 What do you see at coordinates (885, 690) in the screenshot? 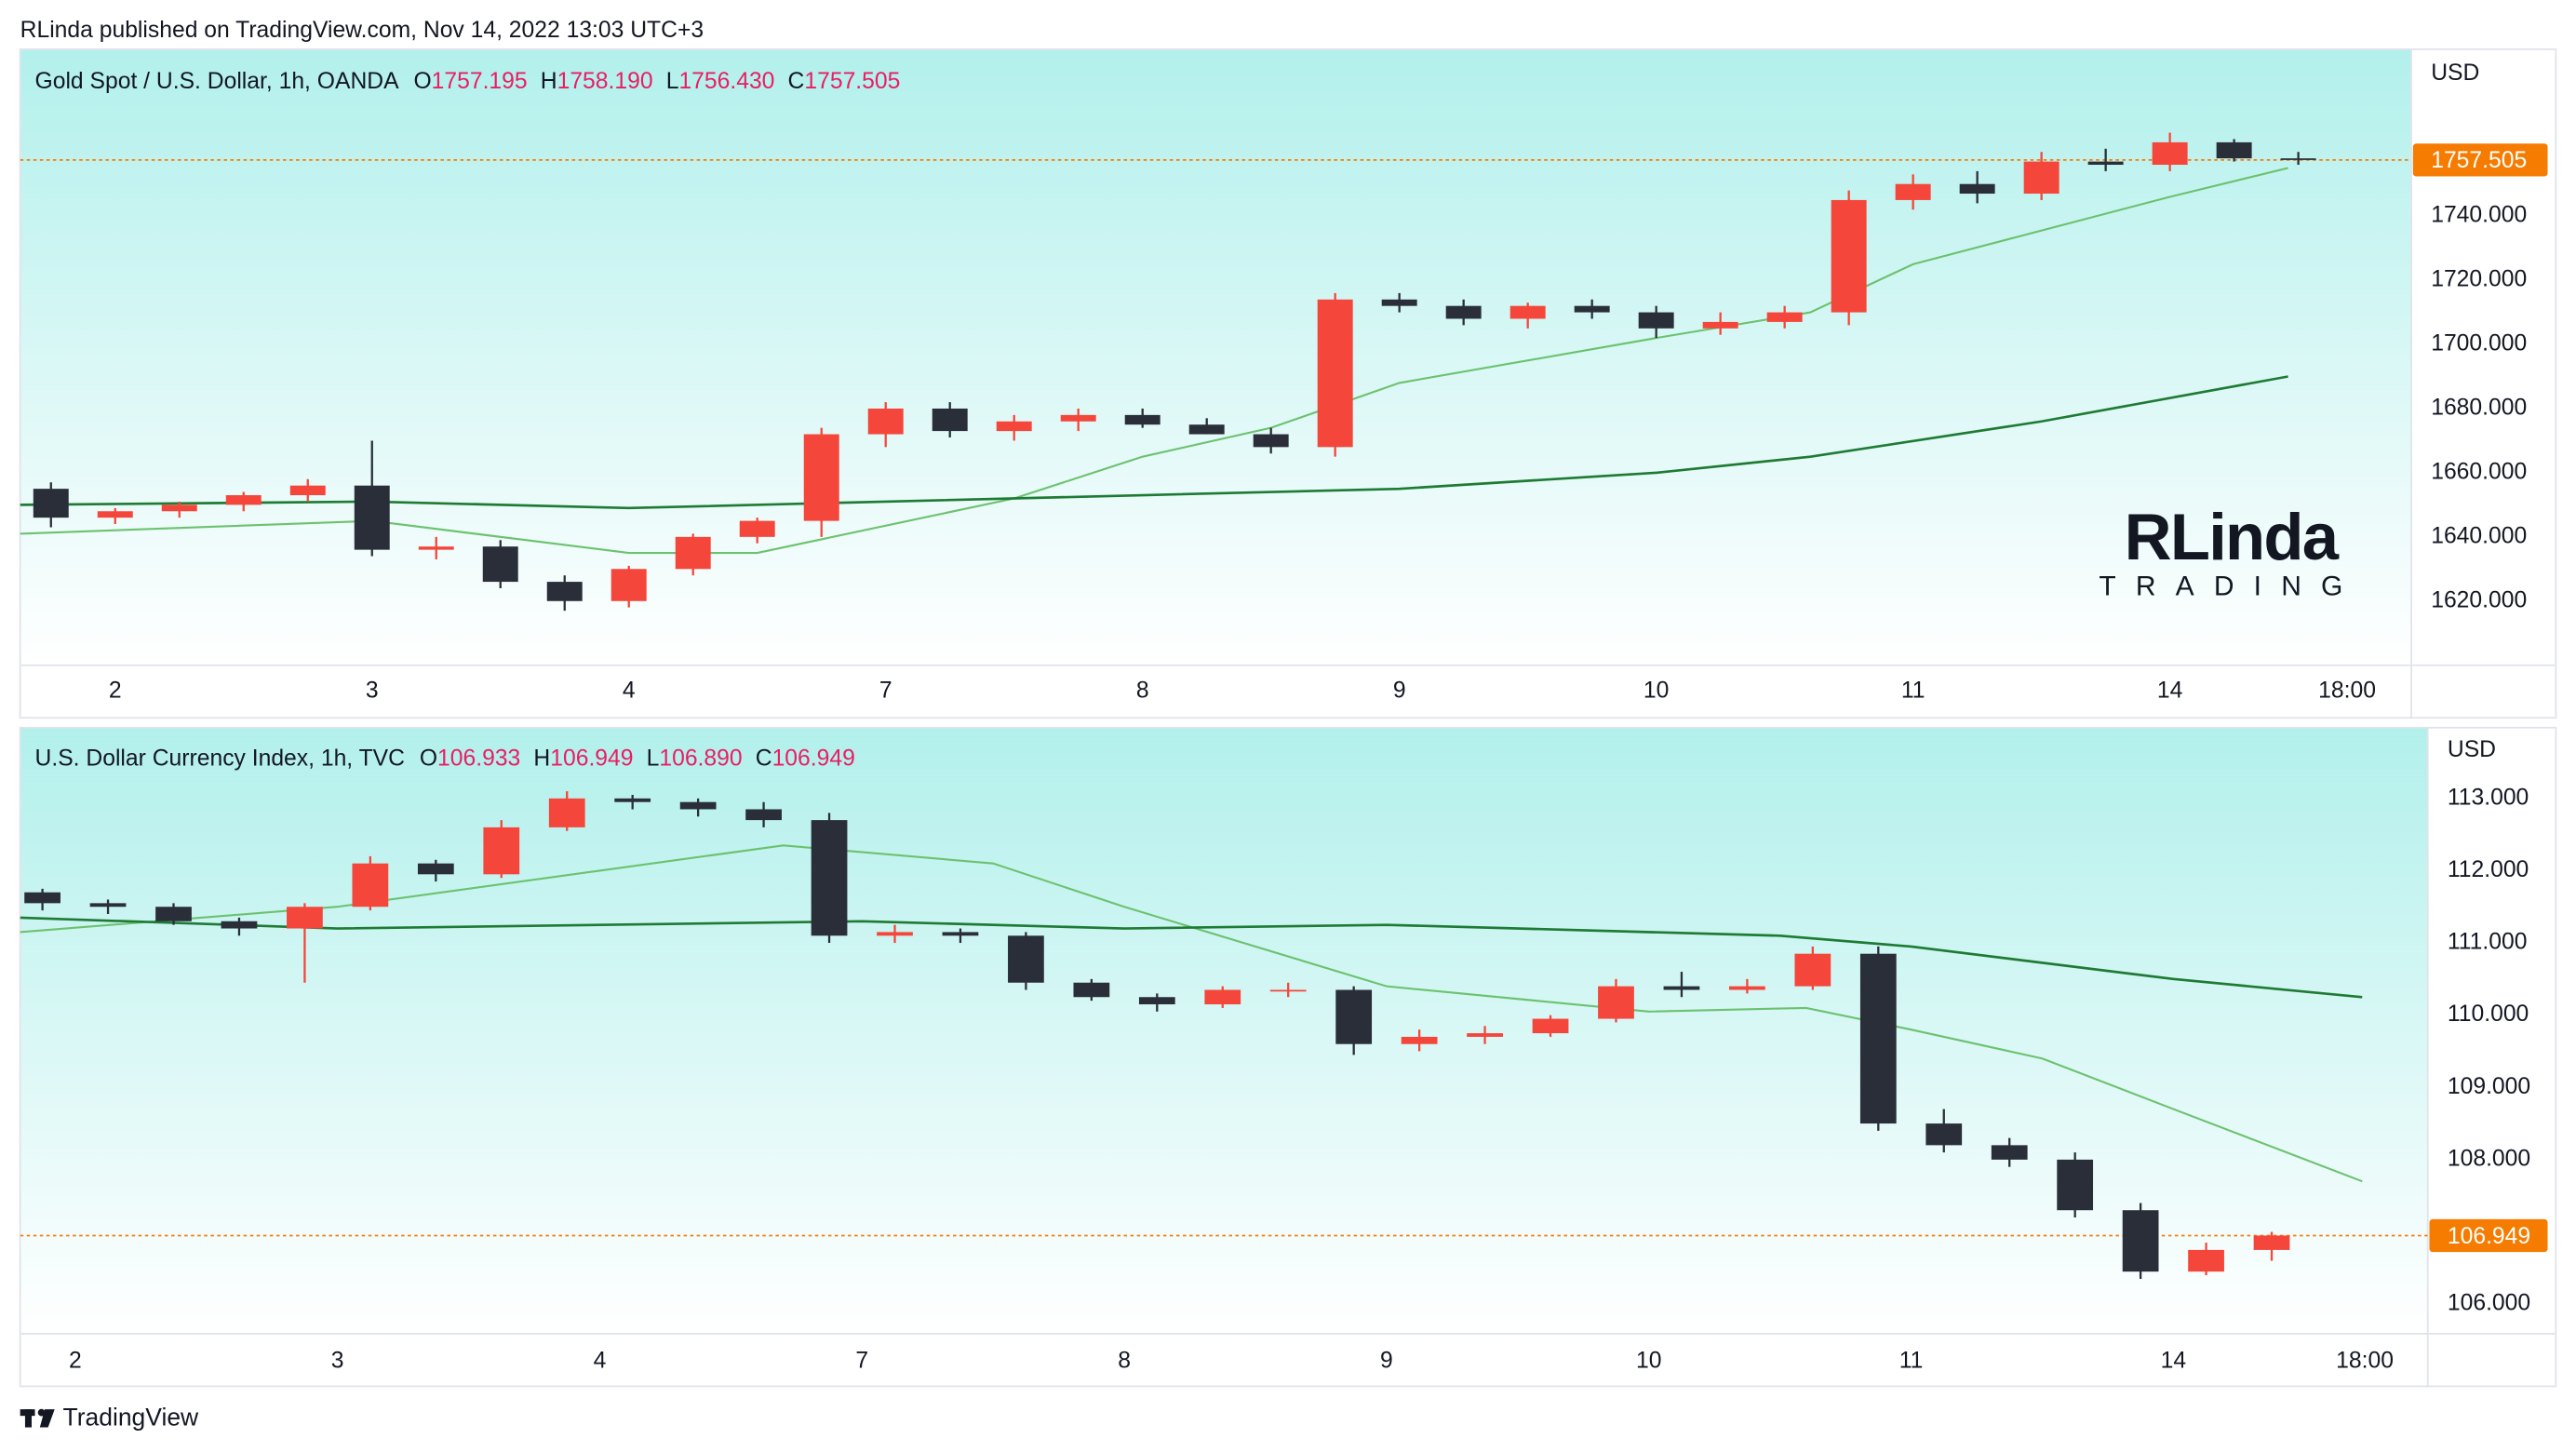
I see `x-tick-label: 7` at bounding box center [885, 690].